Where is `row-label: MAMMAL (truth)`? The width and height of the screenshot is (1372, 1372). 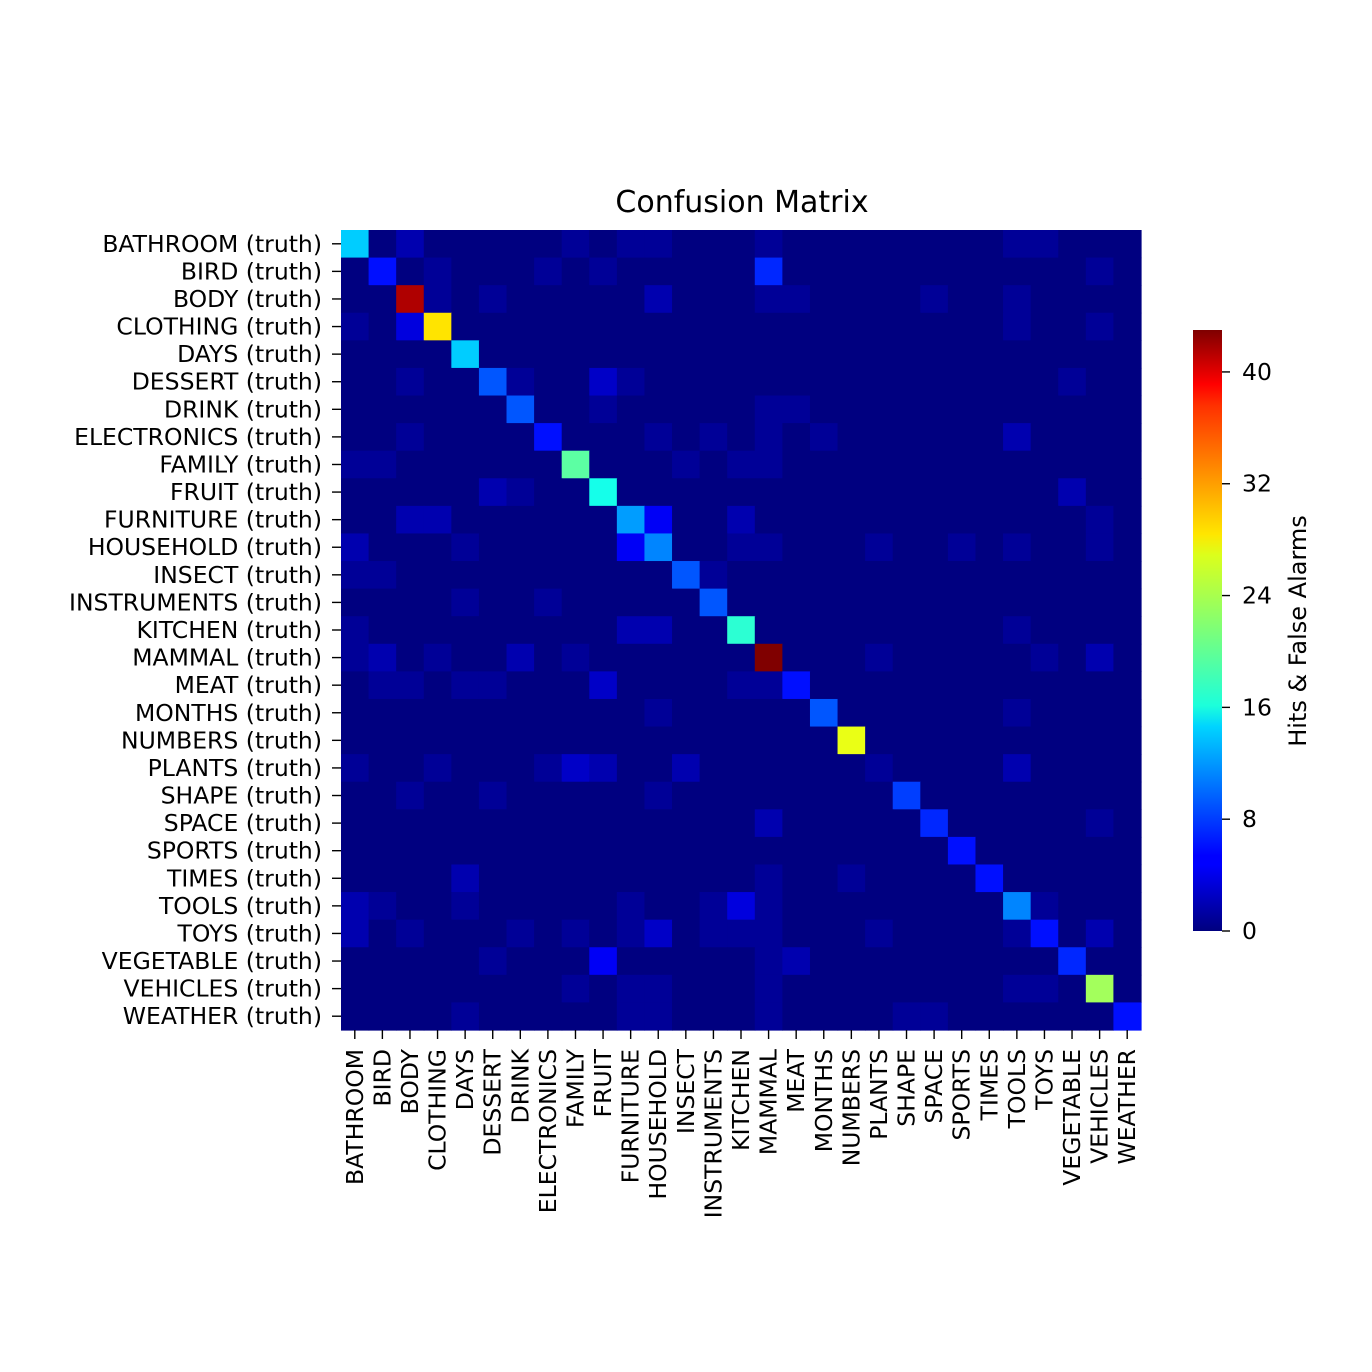 row-label: MAMMAL (truth) is located at coordinates (227, 658).